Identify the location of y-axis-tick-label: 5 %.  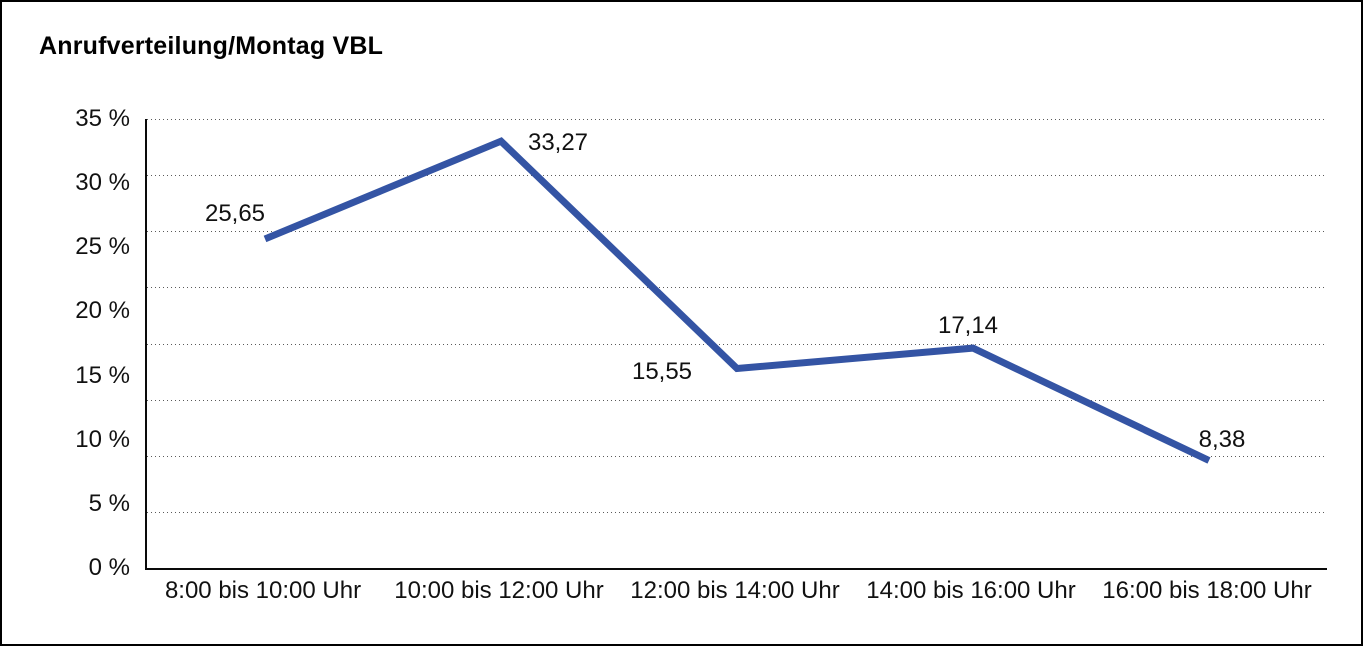
(109, 503).